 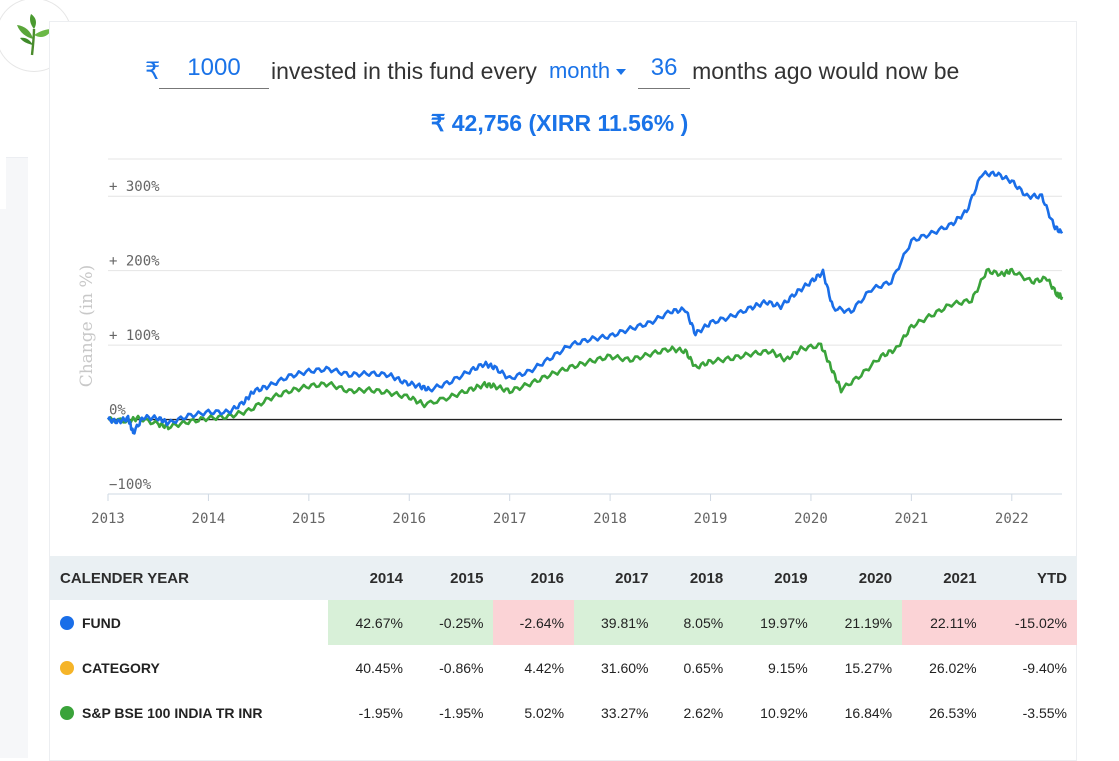 What do you see at coordinates (703, 667) in the screenshot?
I see `return-cell: 0.65%` at bounding box center [703, 667].